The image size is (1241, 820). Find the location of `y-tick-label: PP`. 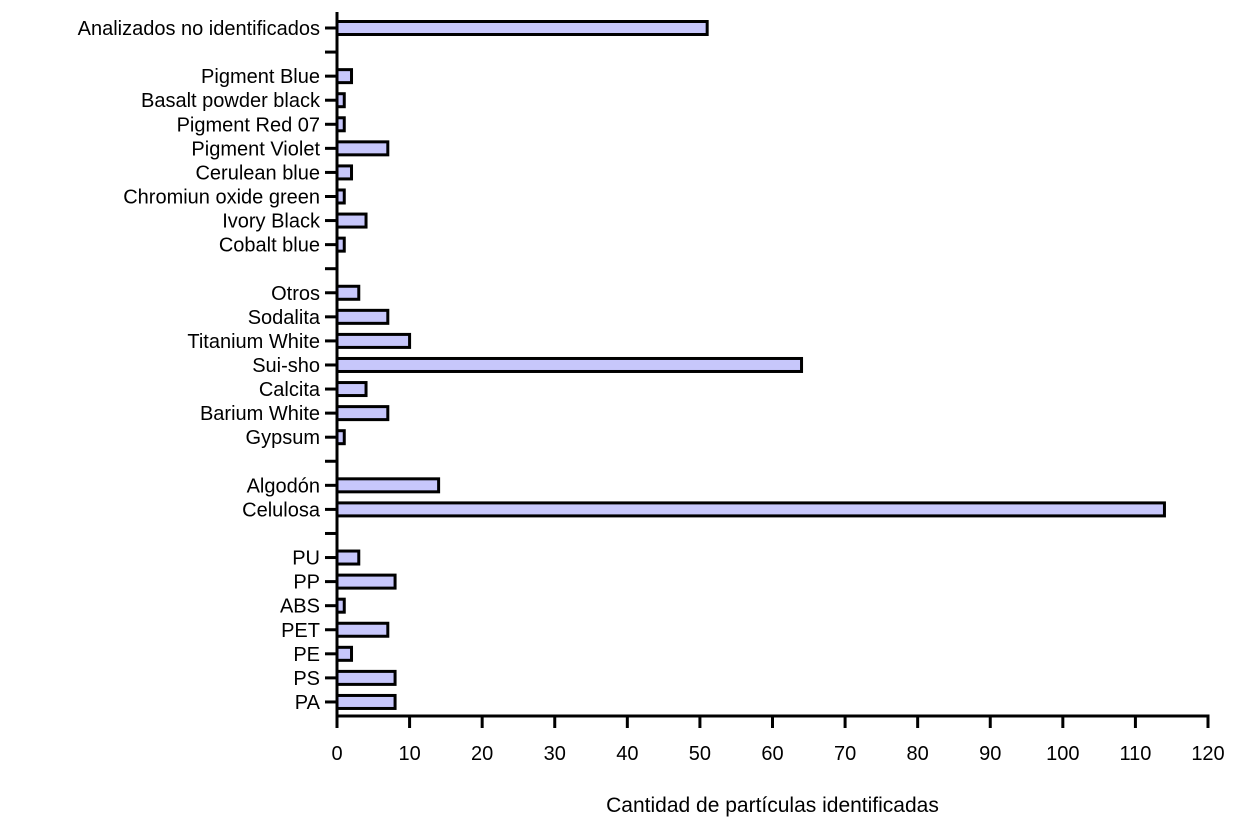

y-tick-label: PP is located at coordinates (306, 583).